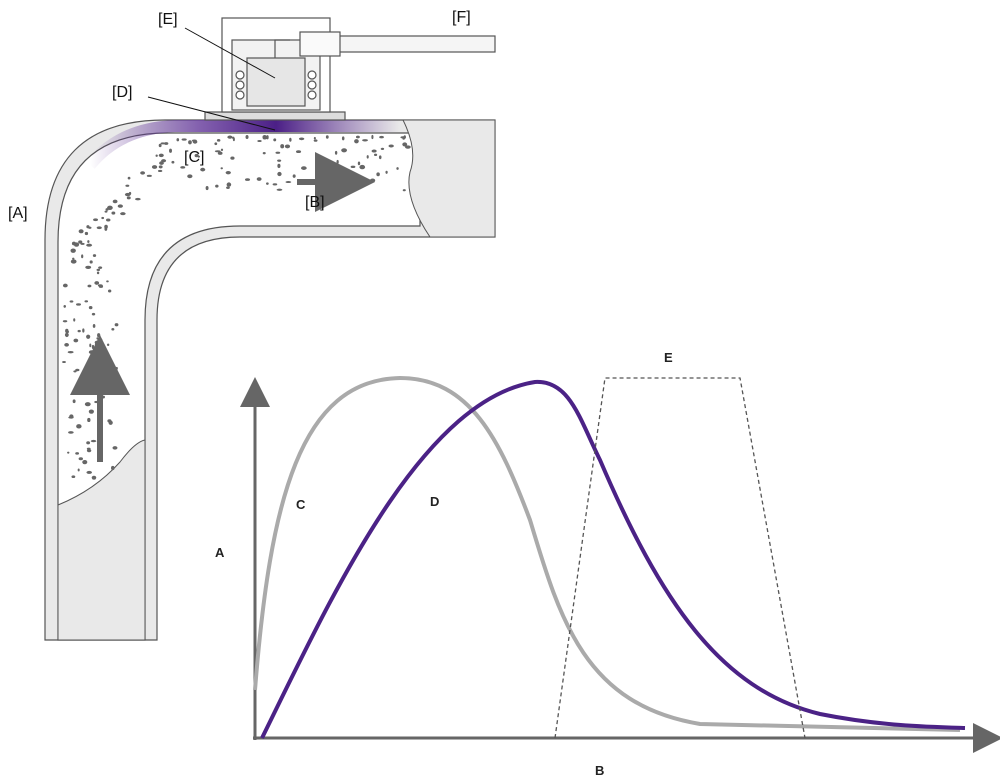 The width and height of the screenshot is (1000, 779). Describe the element at coordinates (168, 19) in the screenshot. I see `callout: [E]` at that location.